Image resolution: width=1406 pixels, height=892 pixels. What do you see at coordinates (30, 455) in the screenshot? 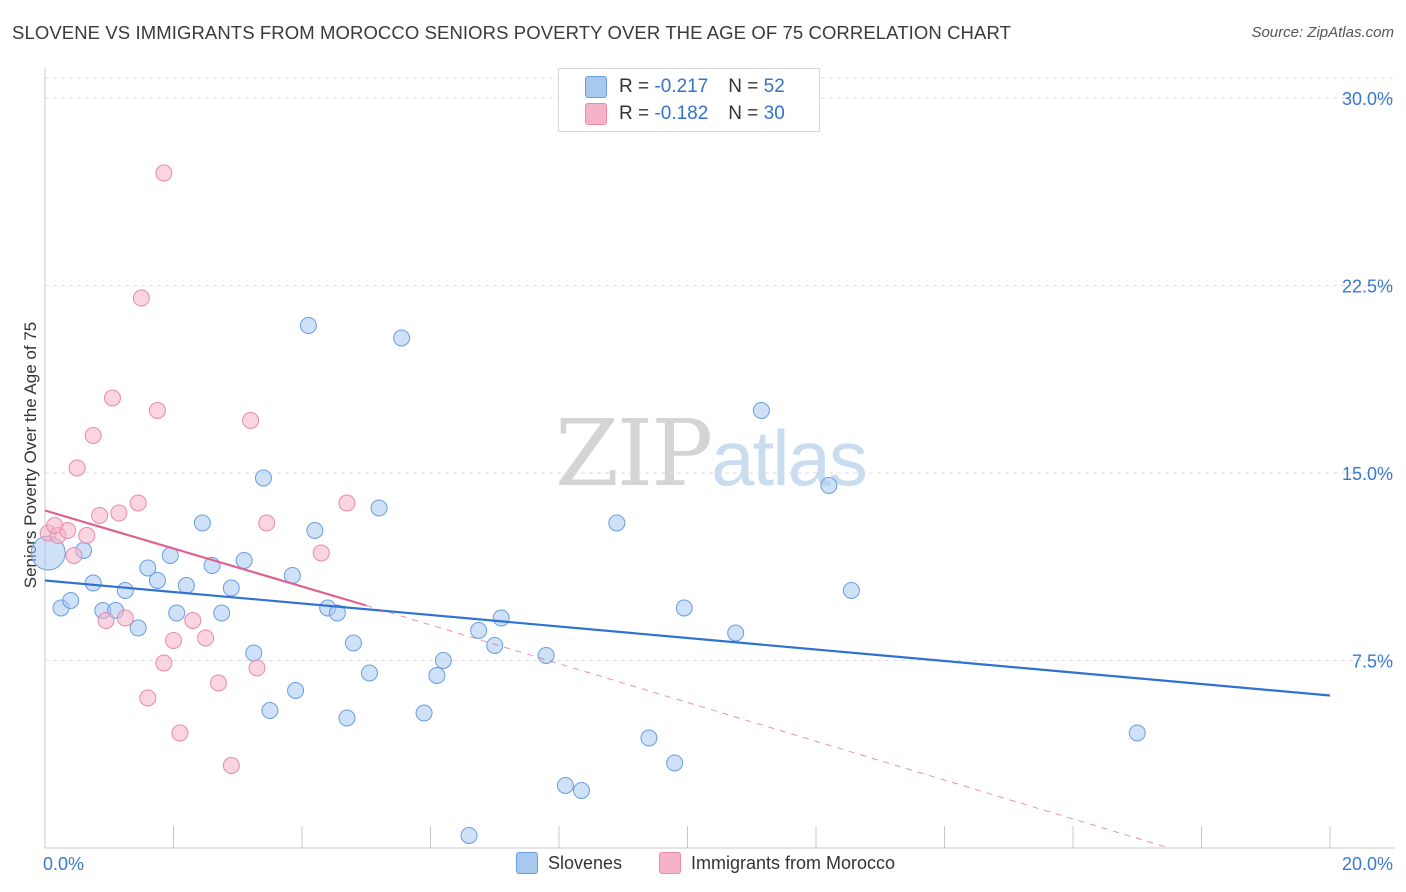
I see `y-axis-label: Seniors Poverty Over the Age of 75` at bounding box center [30, 455].